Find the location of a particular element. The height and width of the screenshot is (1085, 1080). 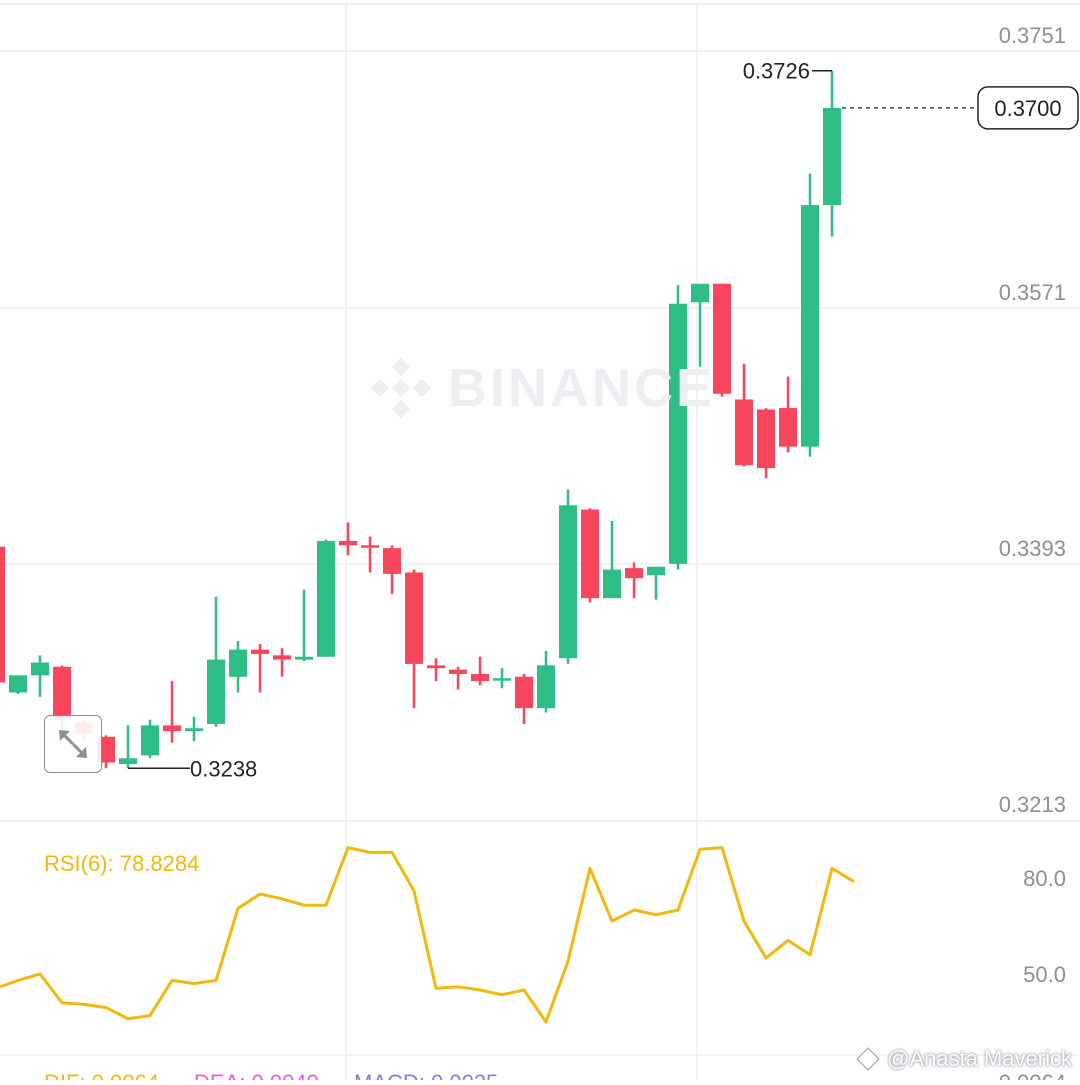

rsi-title: RSI(6): 78.8284 is located at coordinates (121, 863).